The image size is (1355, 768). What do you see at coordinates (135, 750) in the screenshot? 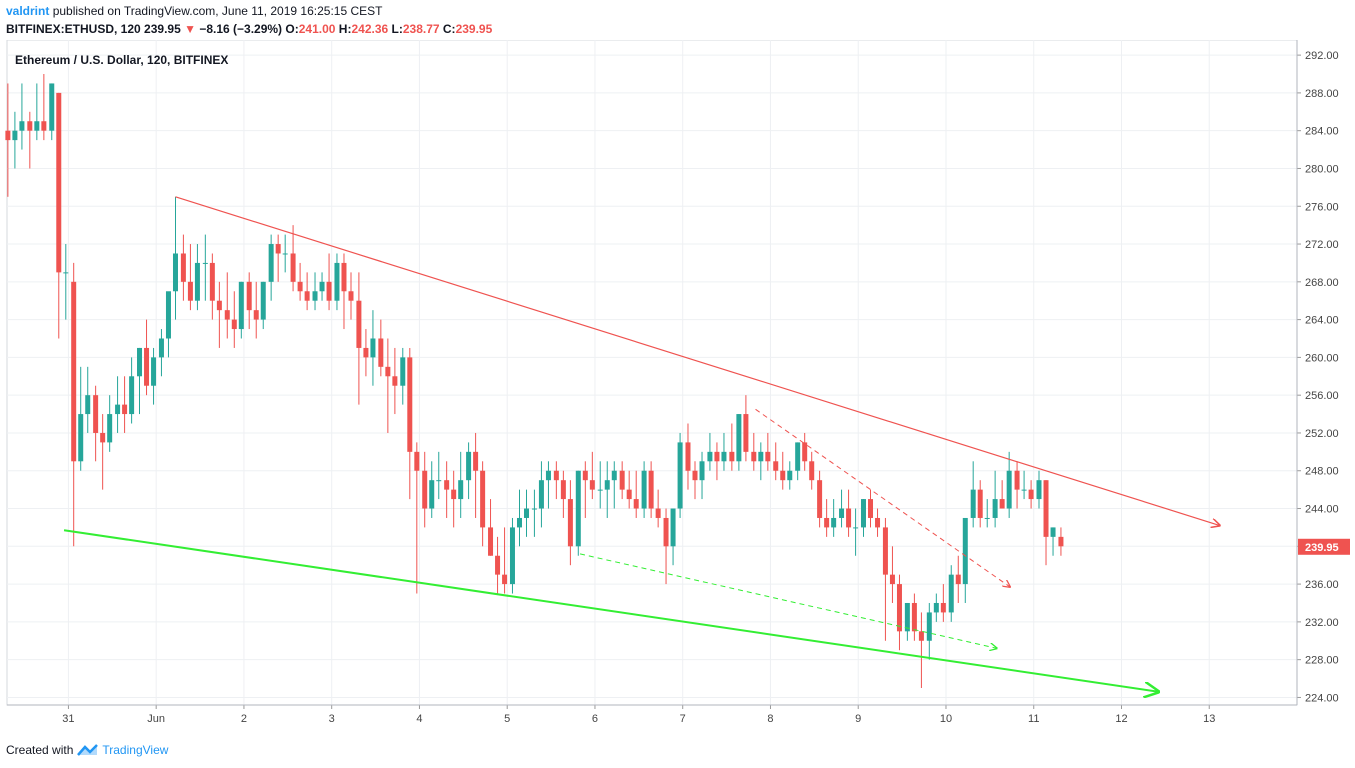
I see `tradingview-brand: TradingView` at bounding box center [135, 750].